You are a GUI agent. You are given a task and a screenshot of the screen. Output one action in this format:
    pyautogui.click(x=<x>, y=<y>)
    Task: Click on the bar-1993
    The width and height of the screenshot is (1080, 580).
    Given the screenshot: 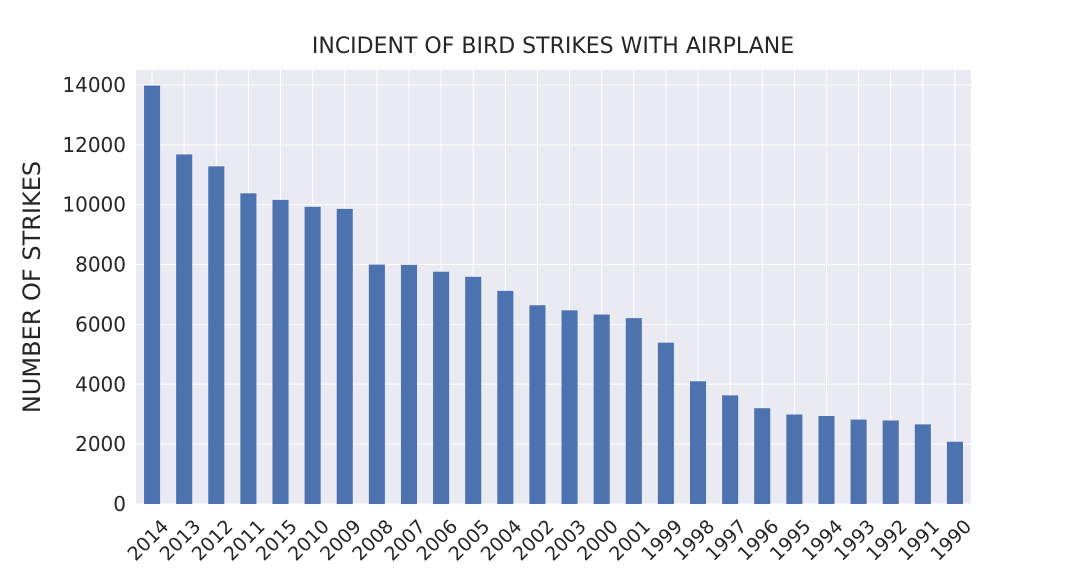 What is the action you would take?
    pyautogui.click(x=858, y=461)
    